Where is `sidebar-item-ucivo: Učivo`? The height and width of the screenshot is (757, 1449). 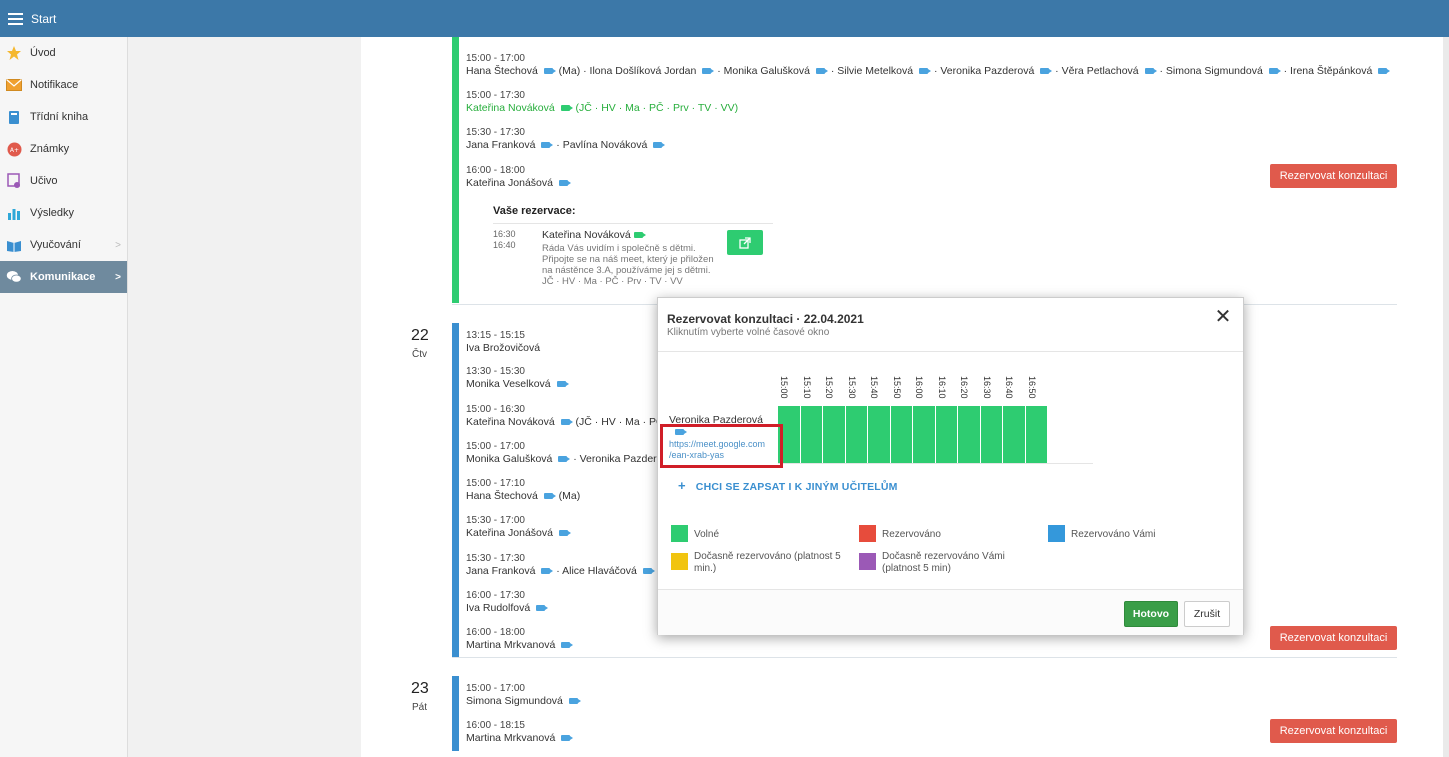
sidebar-item-ucivo: Učivo is located at coordinates (63, 181).